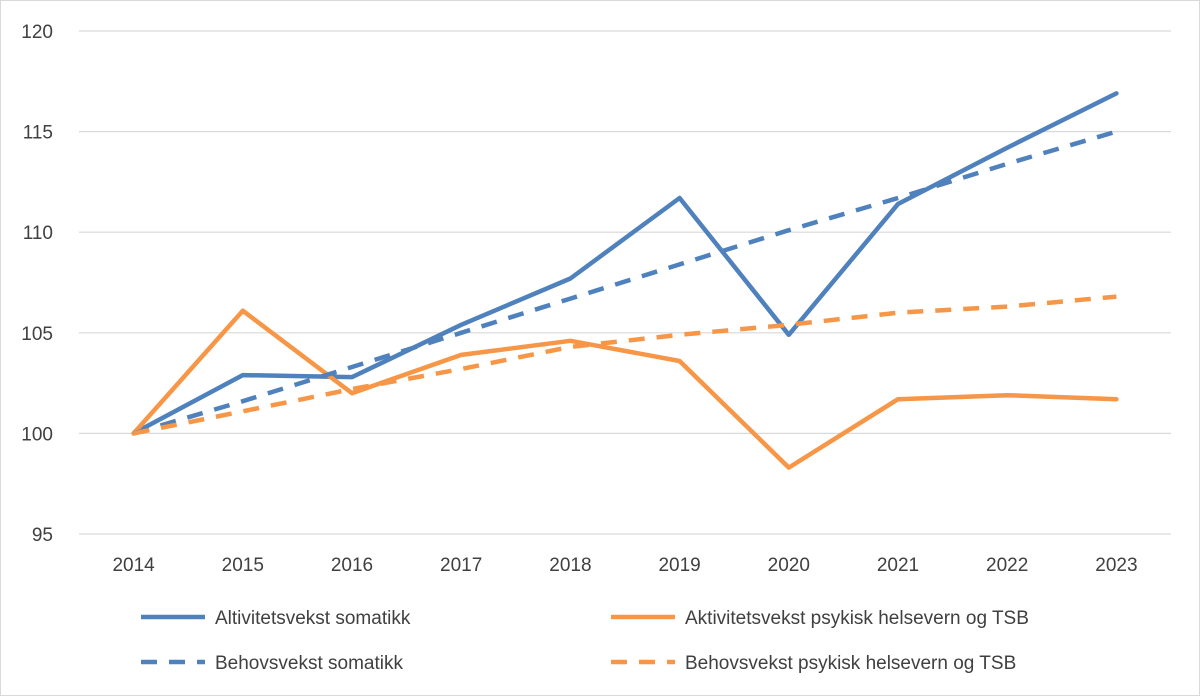 The width and height of the screenshot is (1200, 696). What do you see at coordinates (352, 565) in the screenshot?
I see `x-tick-label: 2016` at bounding box center [352, 565].